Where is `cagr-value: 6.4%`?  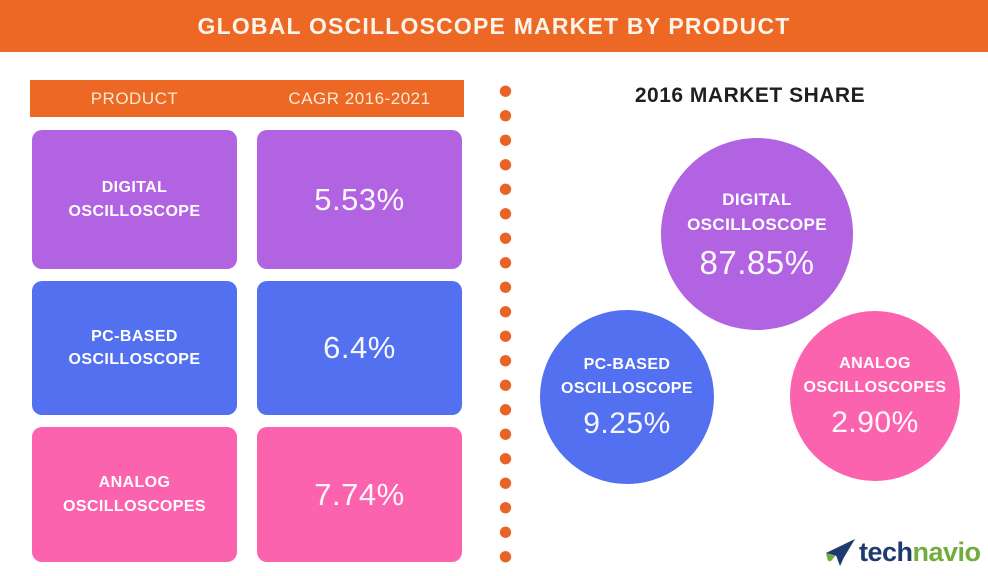 cagr-value: 6.4% is located at coordinates (359, 347).